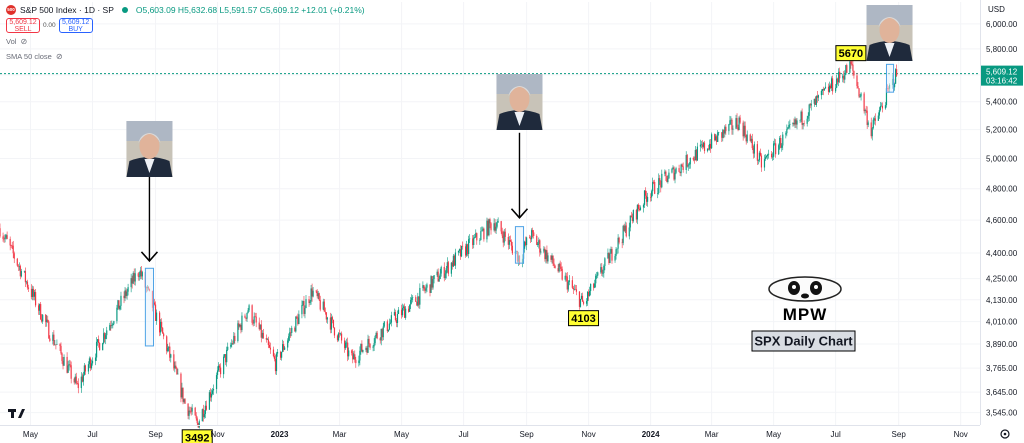 The height and width of the screenshot is (443, 1024). What do you see at coordinates (816, 287) in the screenshot?
I see `panda-pupil-right` at bounding box center [816, 287].